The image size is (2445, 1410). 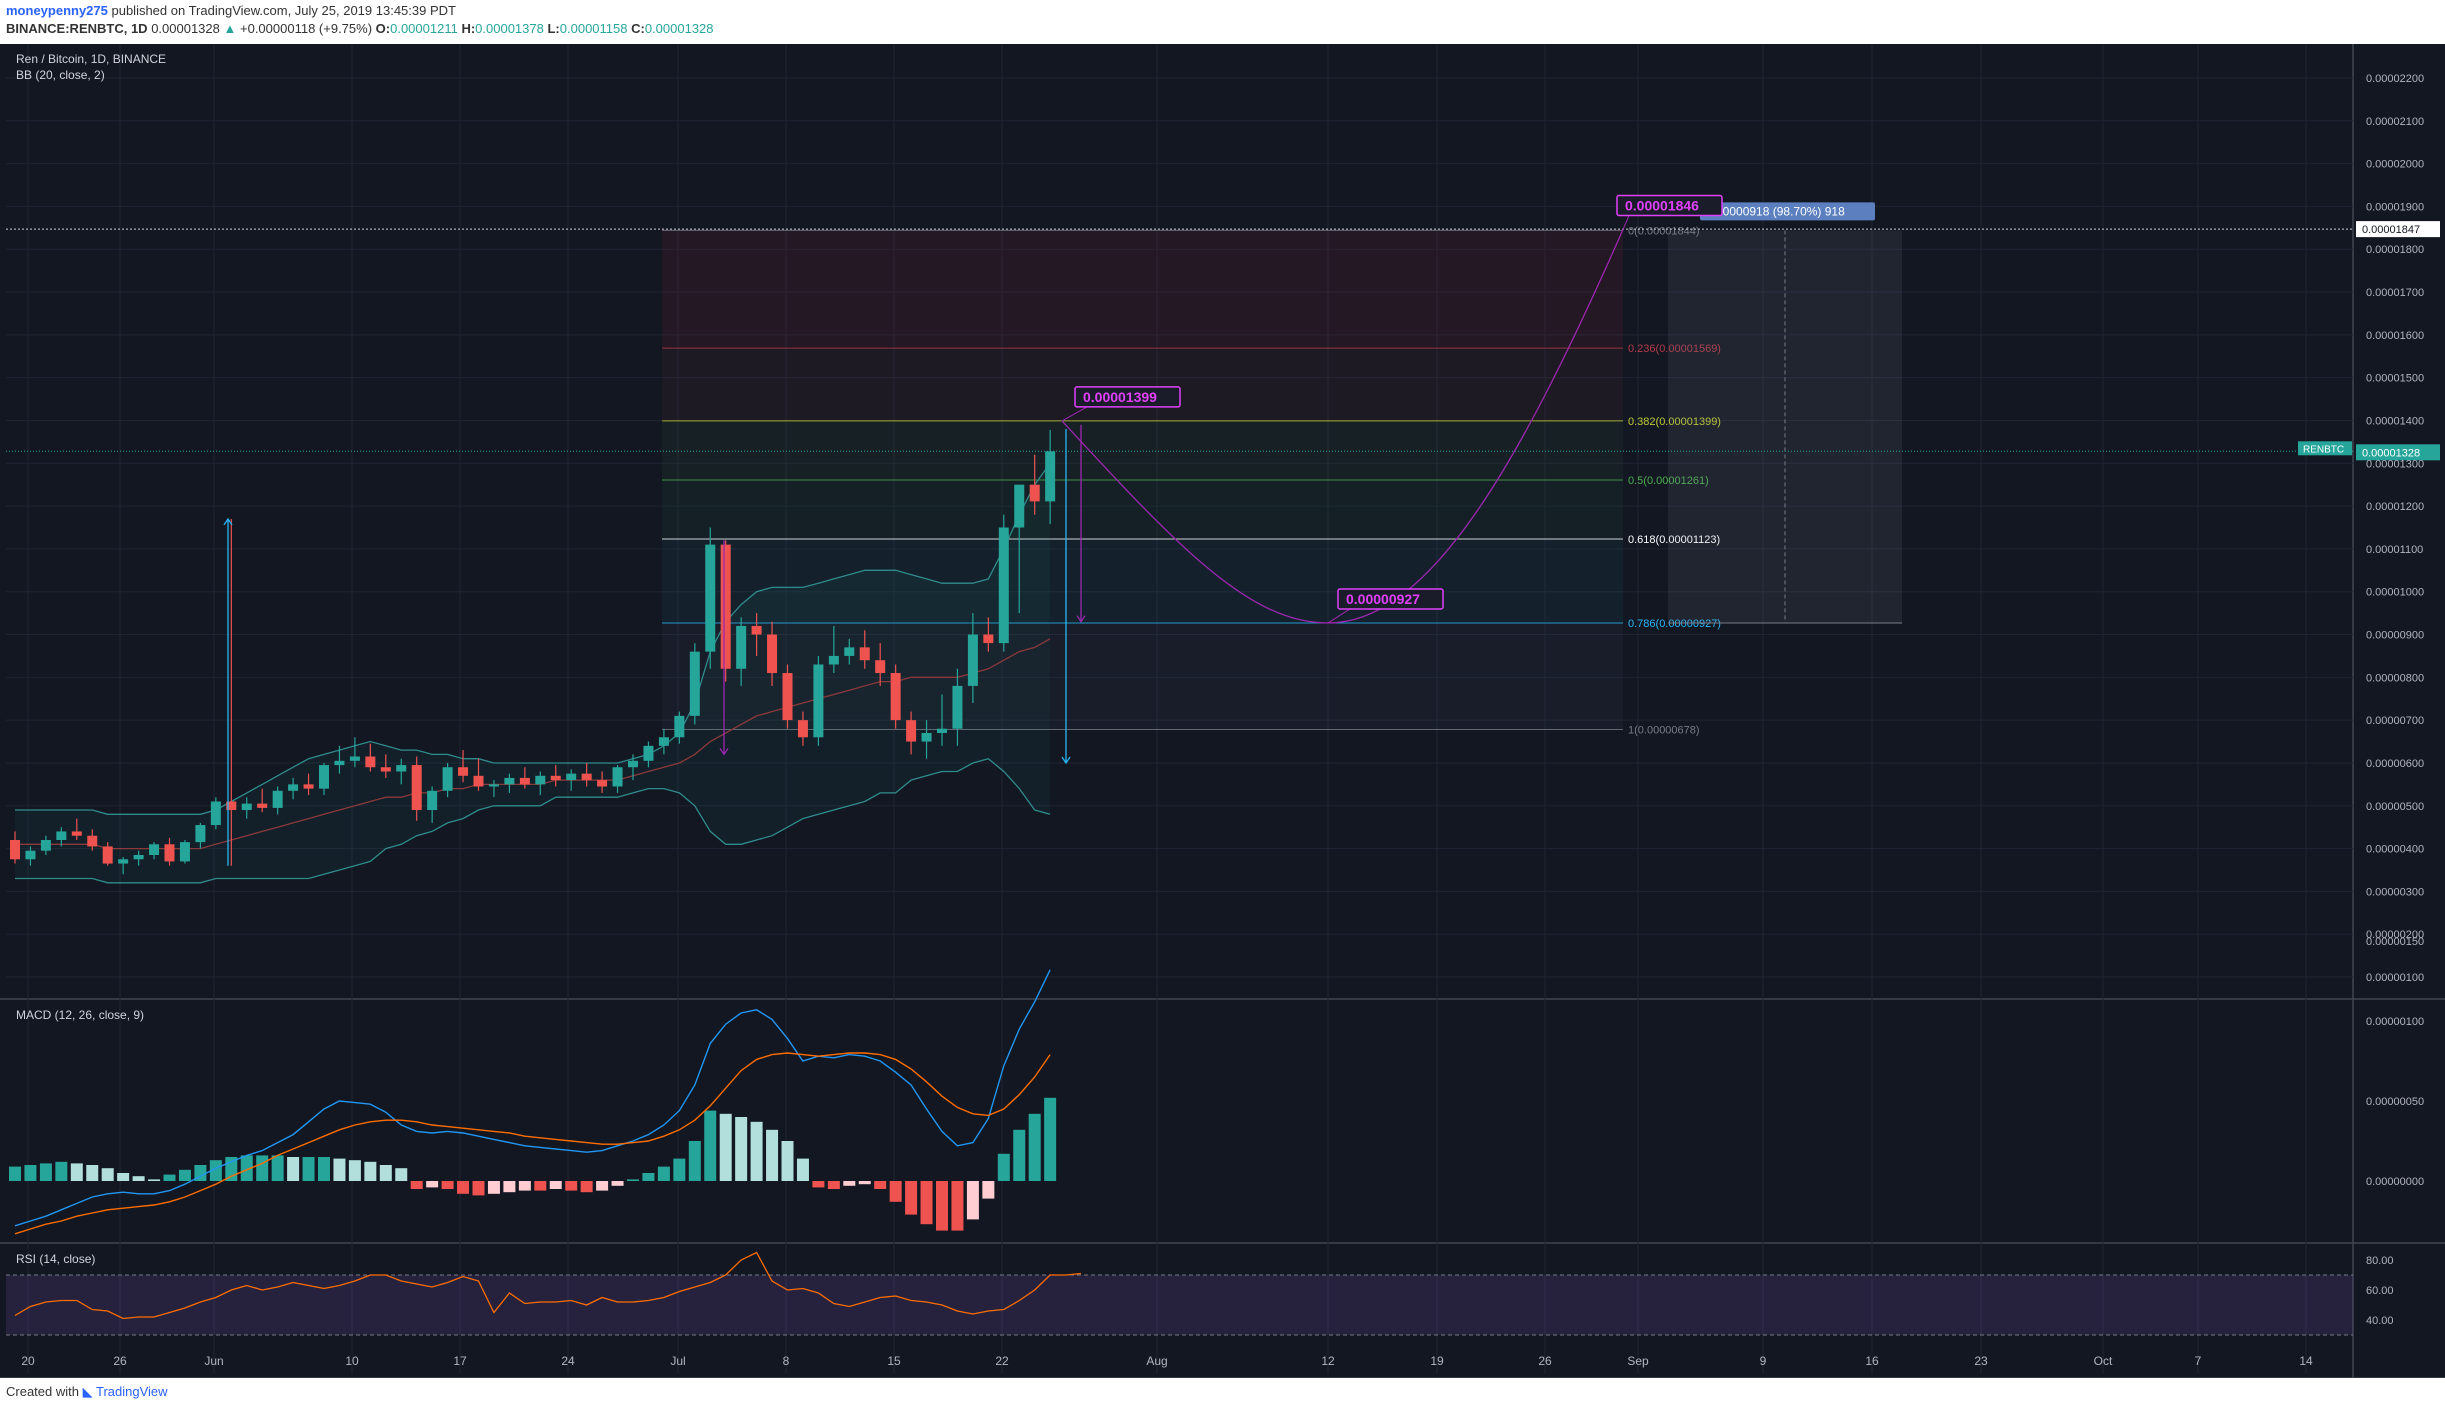 What do you see at coordinates (306, 28) in the screenshot?
I see `price-change: +0.00000118 (+9.75%)` at bounding box center [306, 28].